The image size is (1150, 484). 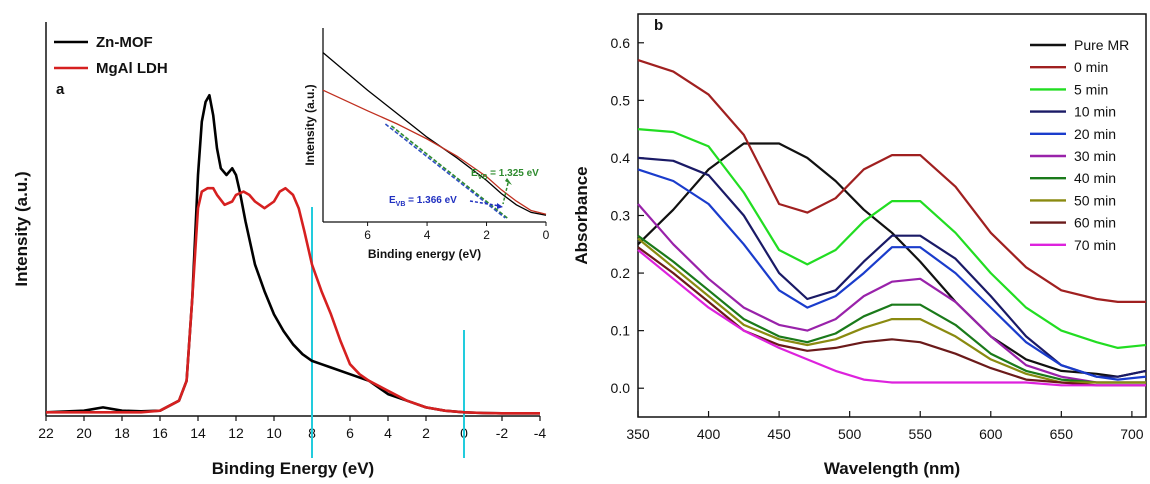 What do you see at coordinates (424, 254) in the screenshot?
I see `inset-x-axis-label: Binding energy (eV)` at bounding box center [424, 254].